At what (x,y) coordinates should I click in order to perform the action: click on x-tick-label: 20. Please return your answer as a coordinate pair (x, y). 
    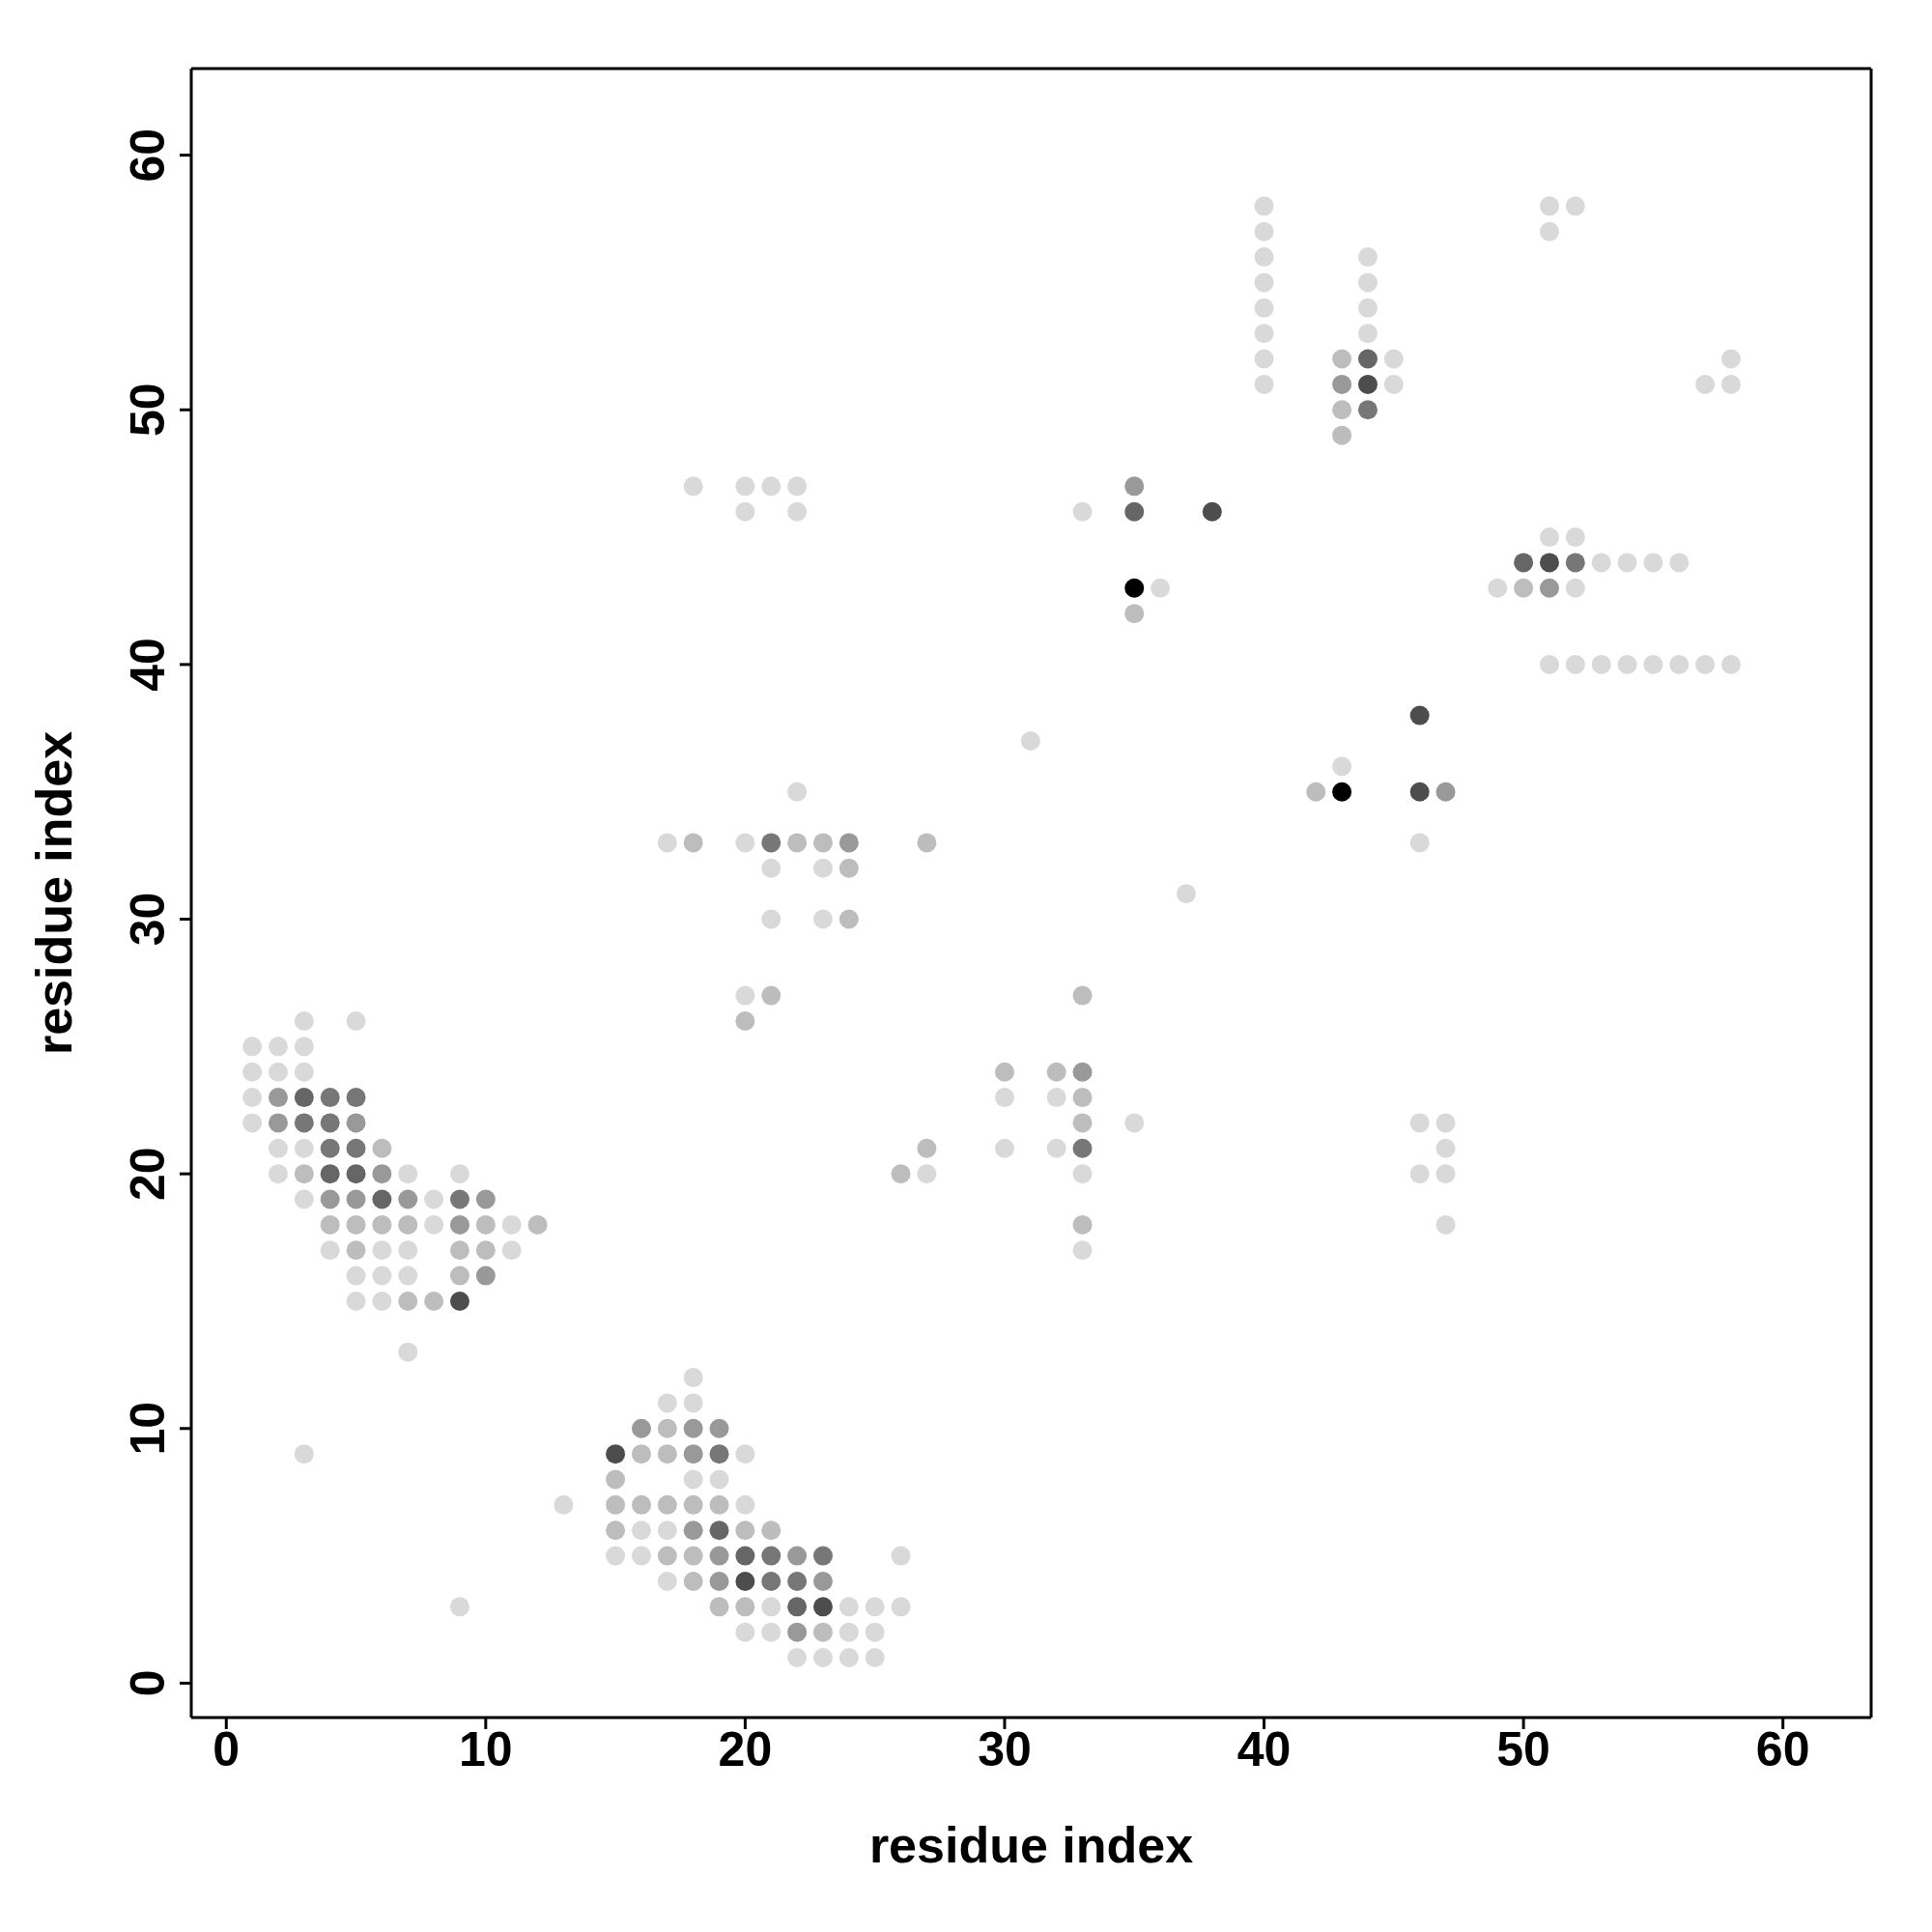
    Looking at the image, I should click on (745, 1748).